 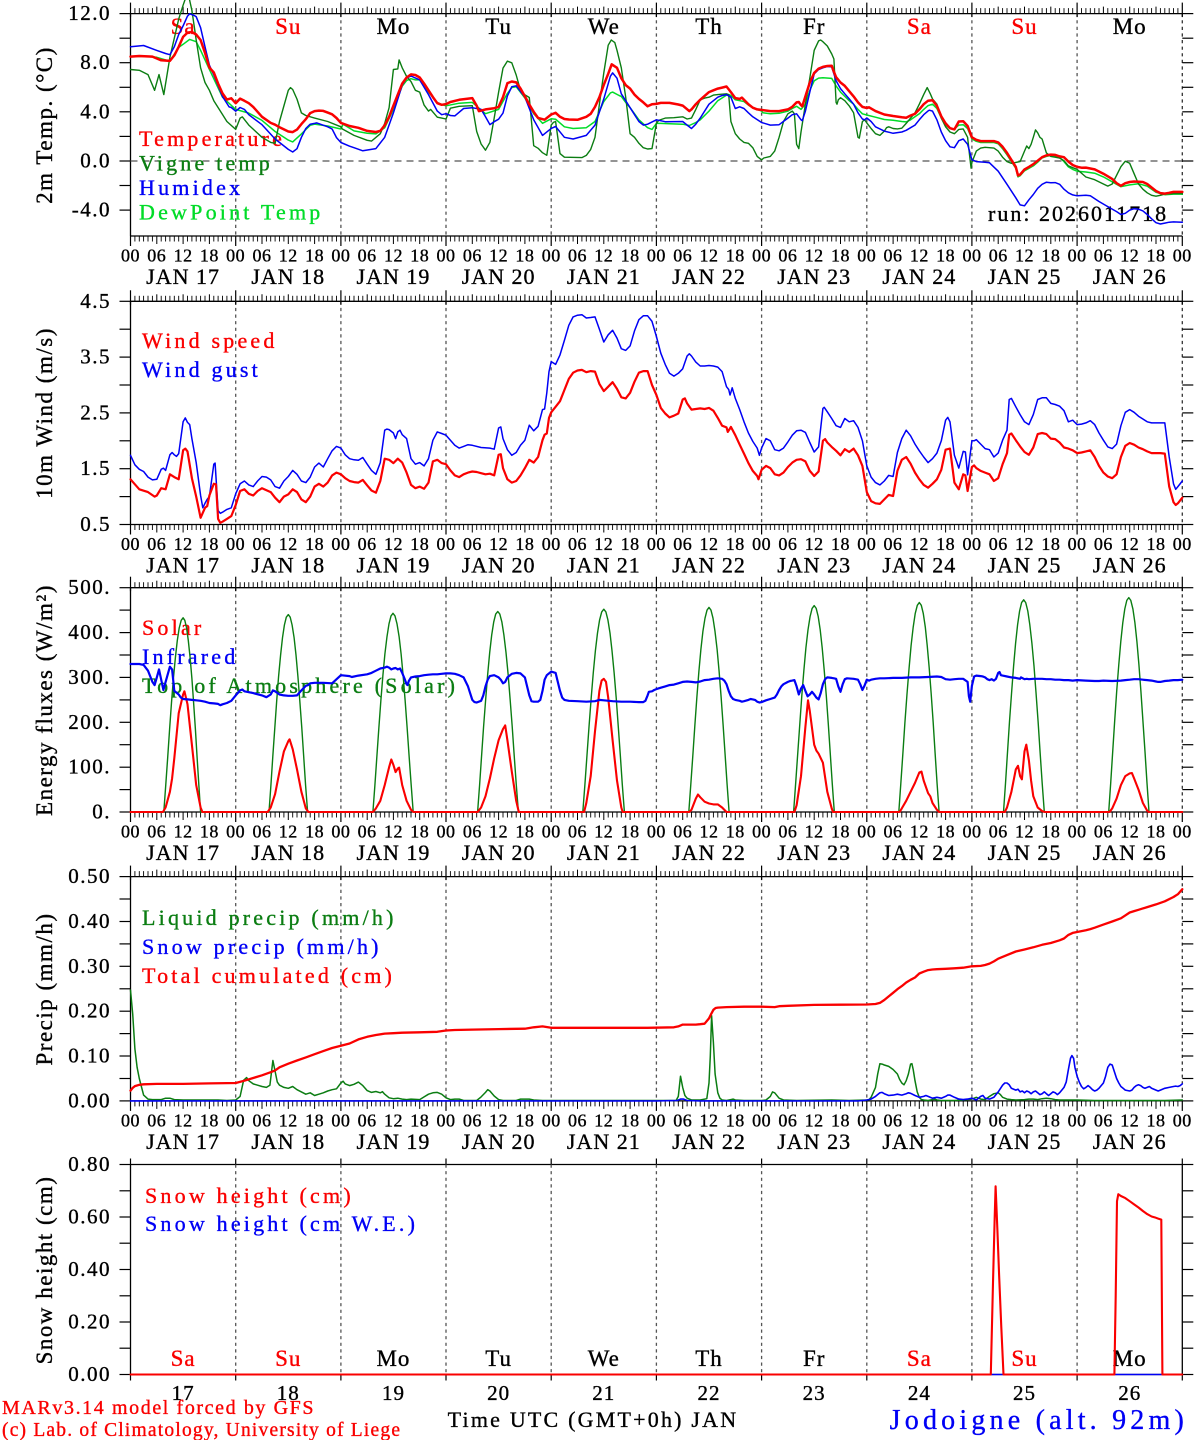 What do you see at coordinates (1039, 1420) in the screenshot?
I see `svg-text: Jodoigne (alt. 92m)` at bounding box center [1039, 1420].